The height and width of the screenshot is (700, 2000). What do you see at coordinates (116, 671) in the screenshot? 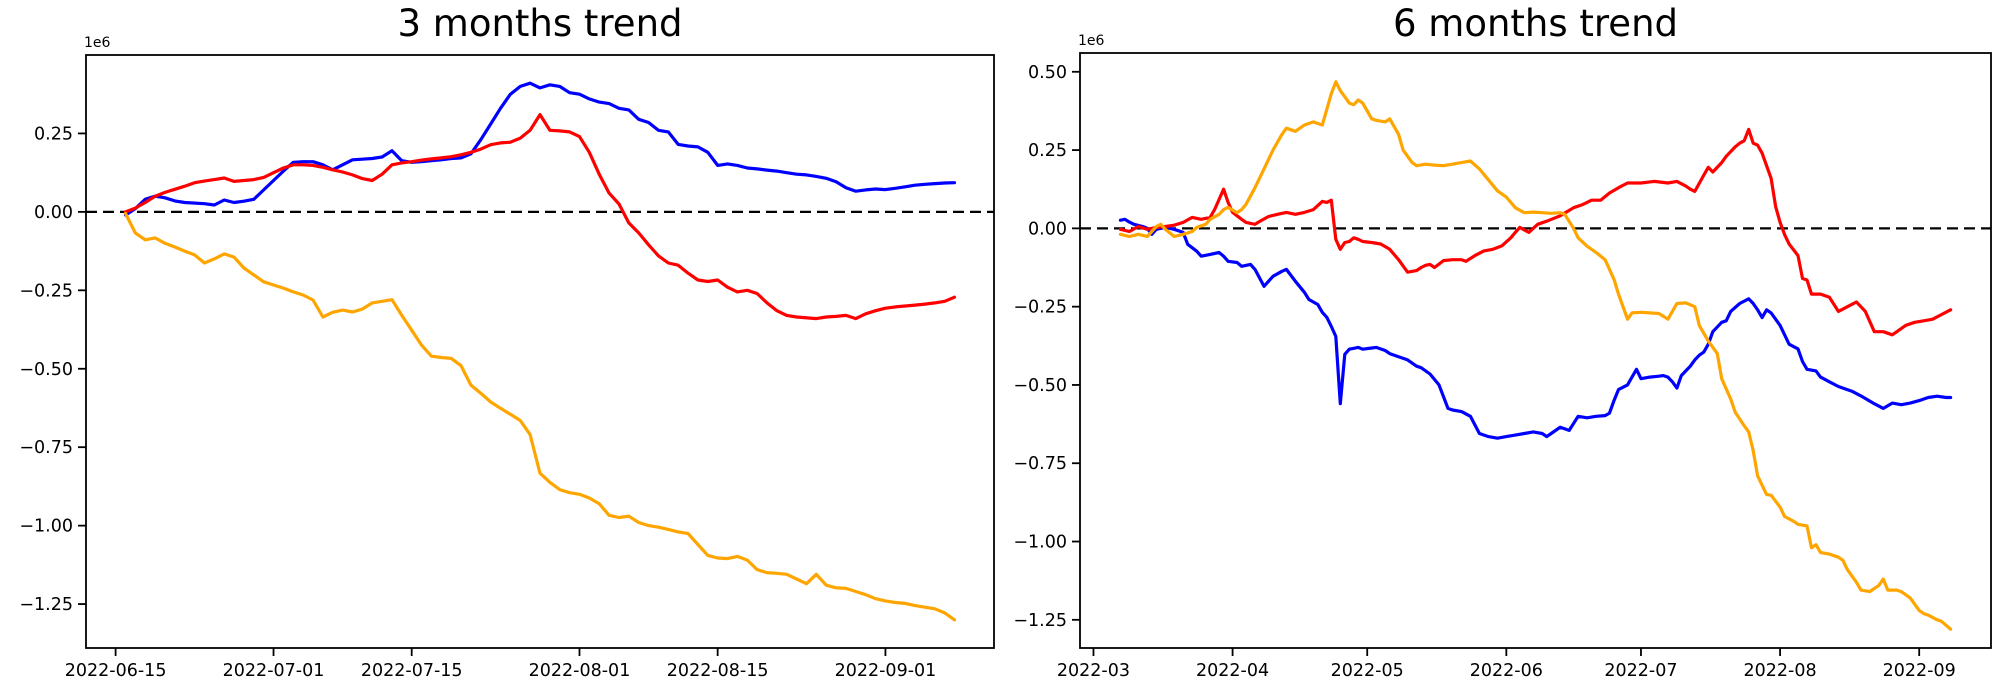
I see `x-tick-label: 2022-06-15` at bounding box center [116, 671].